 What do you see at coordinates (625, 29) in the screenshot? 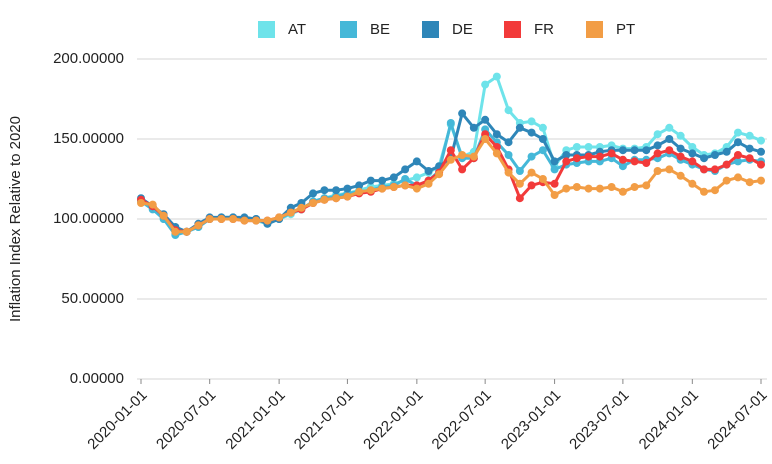
I see `legend-label: PT` at bounding box center [625, 29].